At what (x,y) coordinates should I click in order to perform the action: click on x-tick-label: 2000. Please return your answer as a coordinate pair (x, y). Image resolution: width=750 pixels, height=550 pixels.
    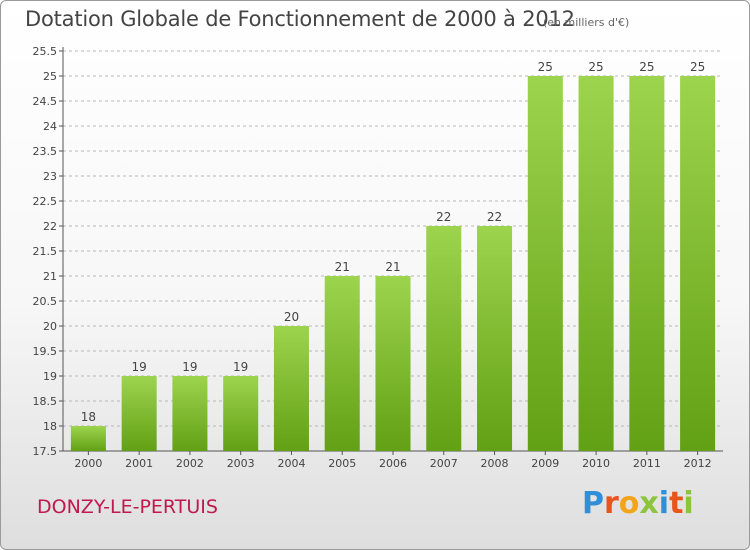
    Looking at the image, I should click on (88, 463).